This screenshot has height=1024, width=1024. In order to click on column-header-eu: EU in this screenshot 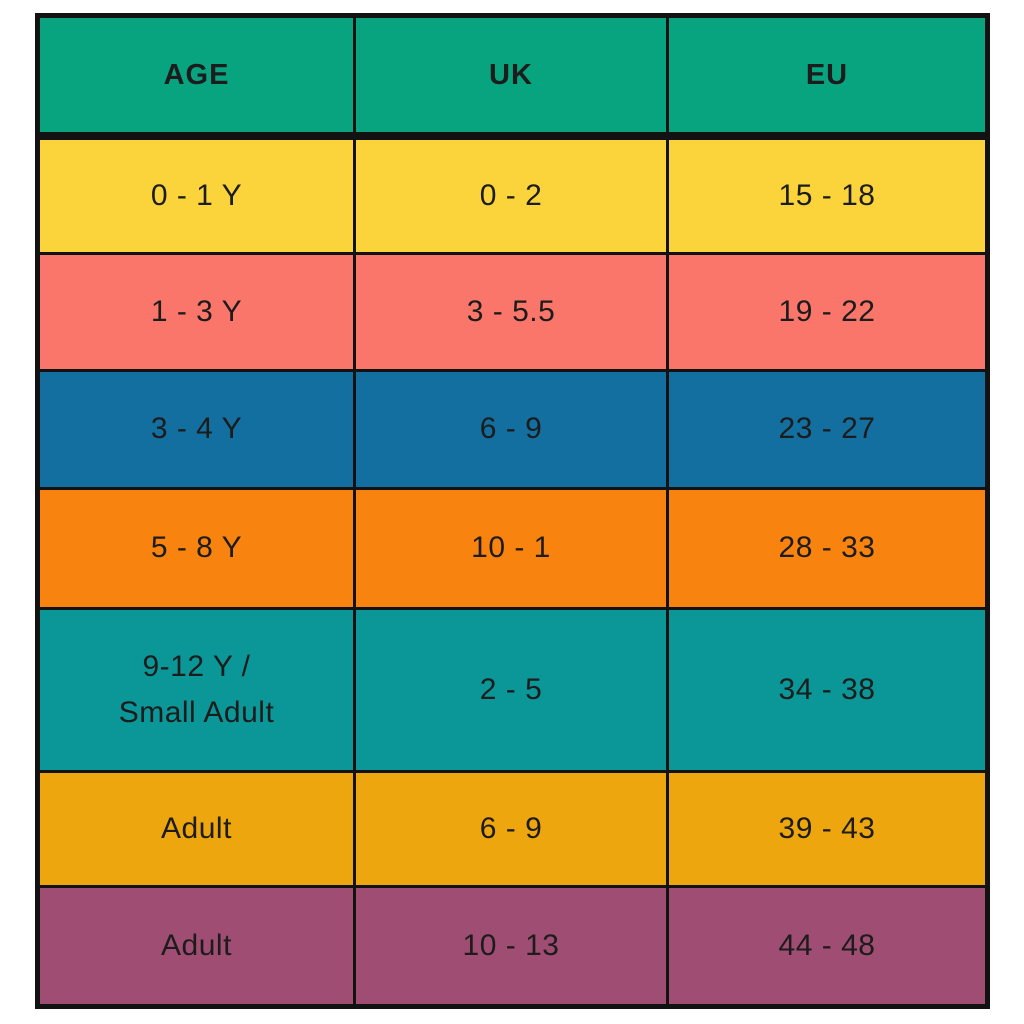, I will do `click(827, 75)`.